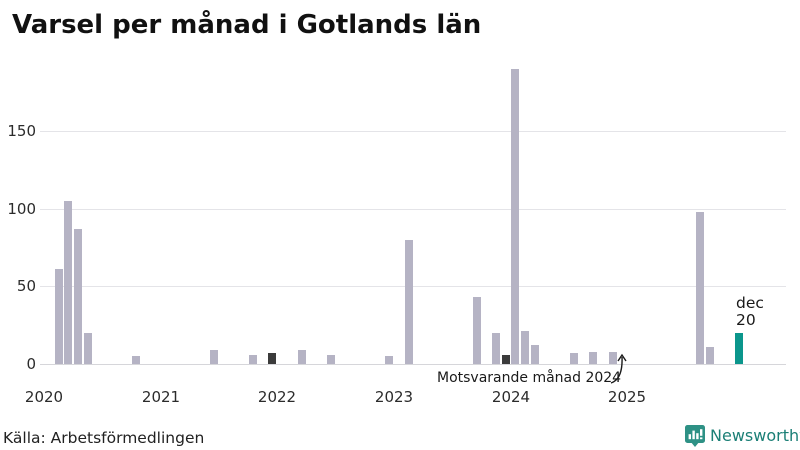 The width and height of the screenshot is (800, 450). What do you see at coordinates (247, 25) in the screenshot?
I see `page-title: Varsel per månad i Gotlands län` at bounding box center [247, 25].